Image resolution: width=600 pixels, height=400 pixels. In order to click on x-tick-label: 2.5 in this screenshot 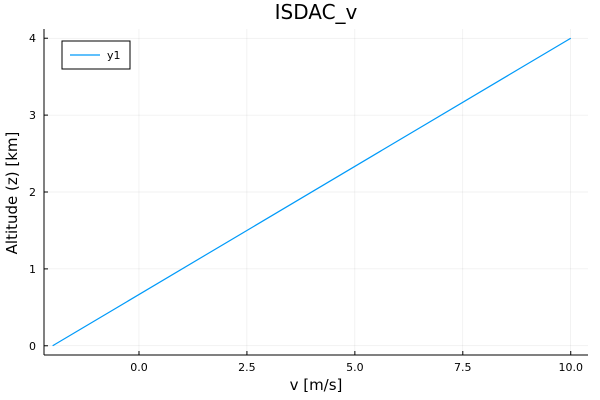, I will do `click(247, 367)`.